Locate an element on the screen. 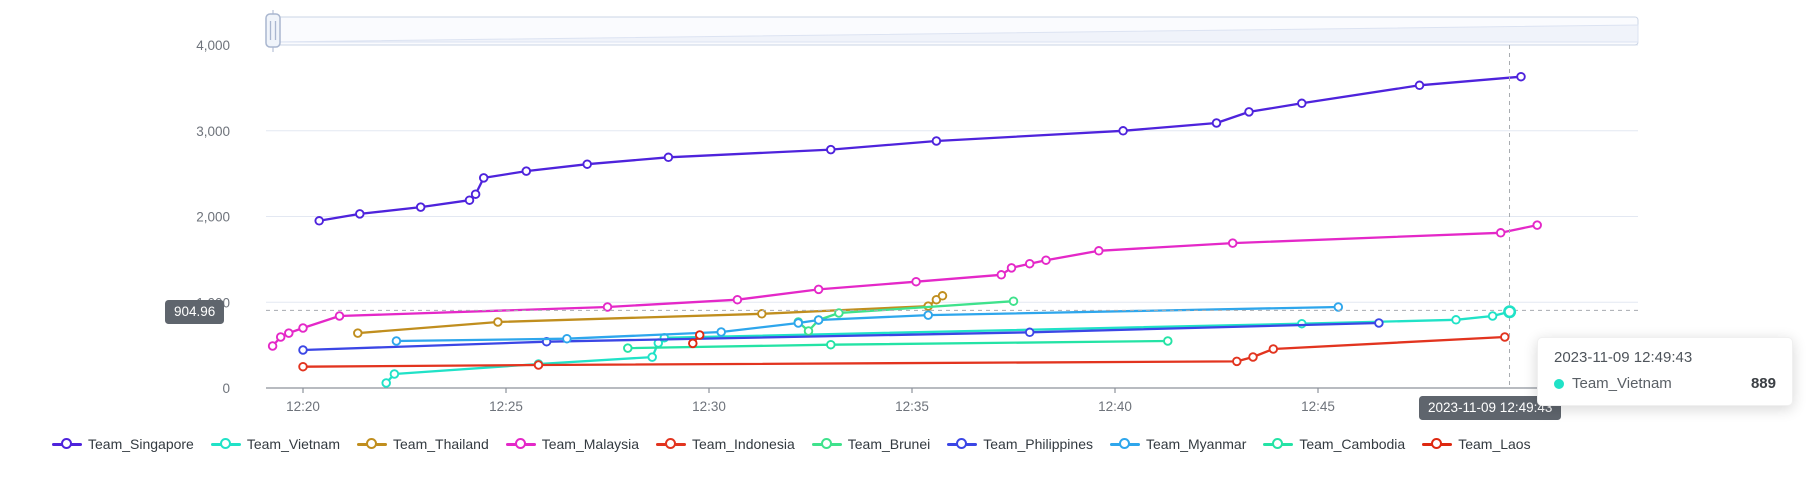  legend-item-team_cambodia: Team_Cambodia is located at coordinates (1334, 444).